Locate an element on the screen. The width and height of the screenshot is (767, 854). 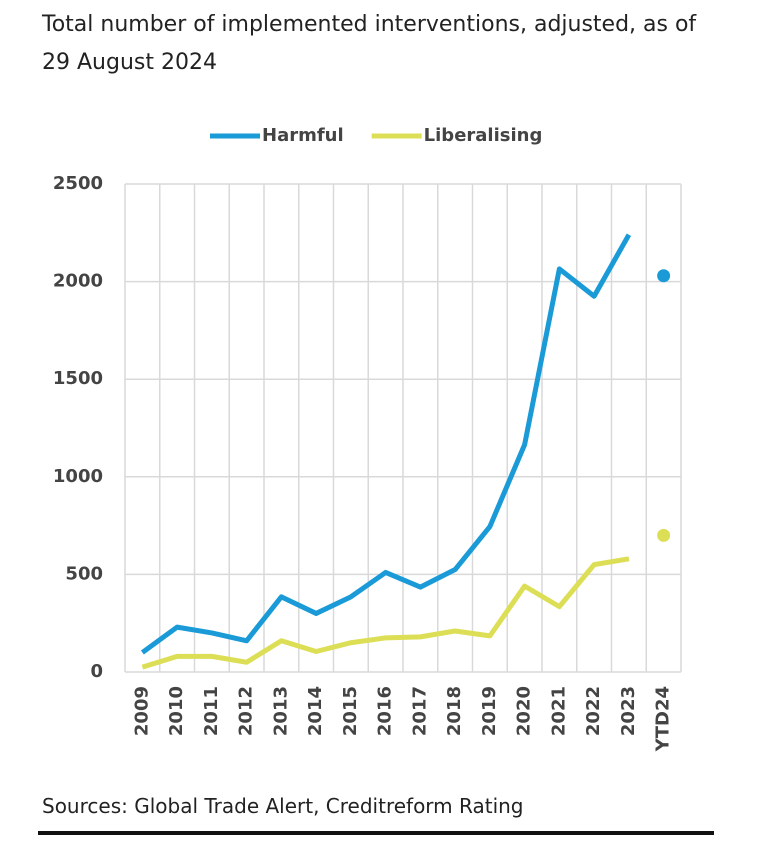
legend-label: Harmful is located at coordinates (303, 135).